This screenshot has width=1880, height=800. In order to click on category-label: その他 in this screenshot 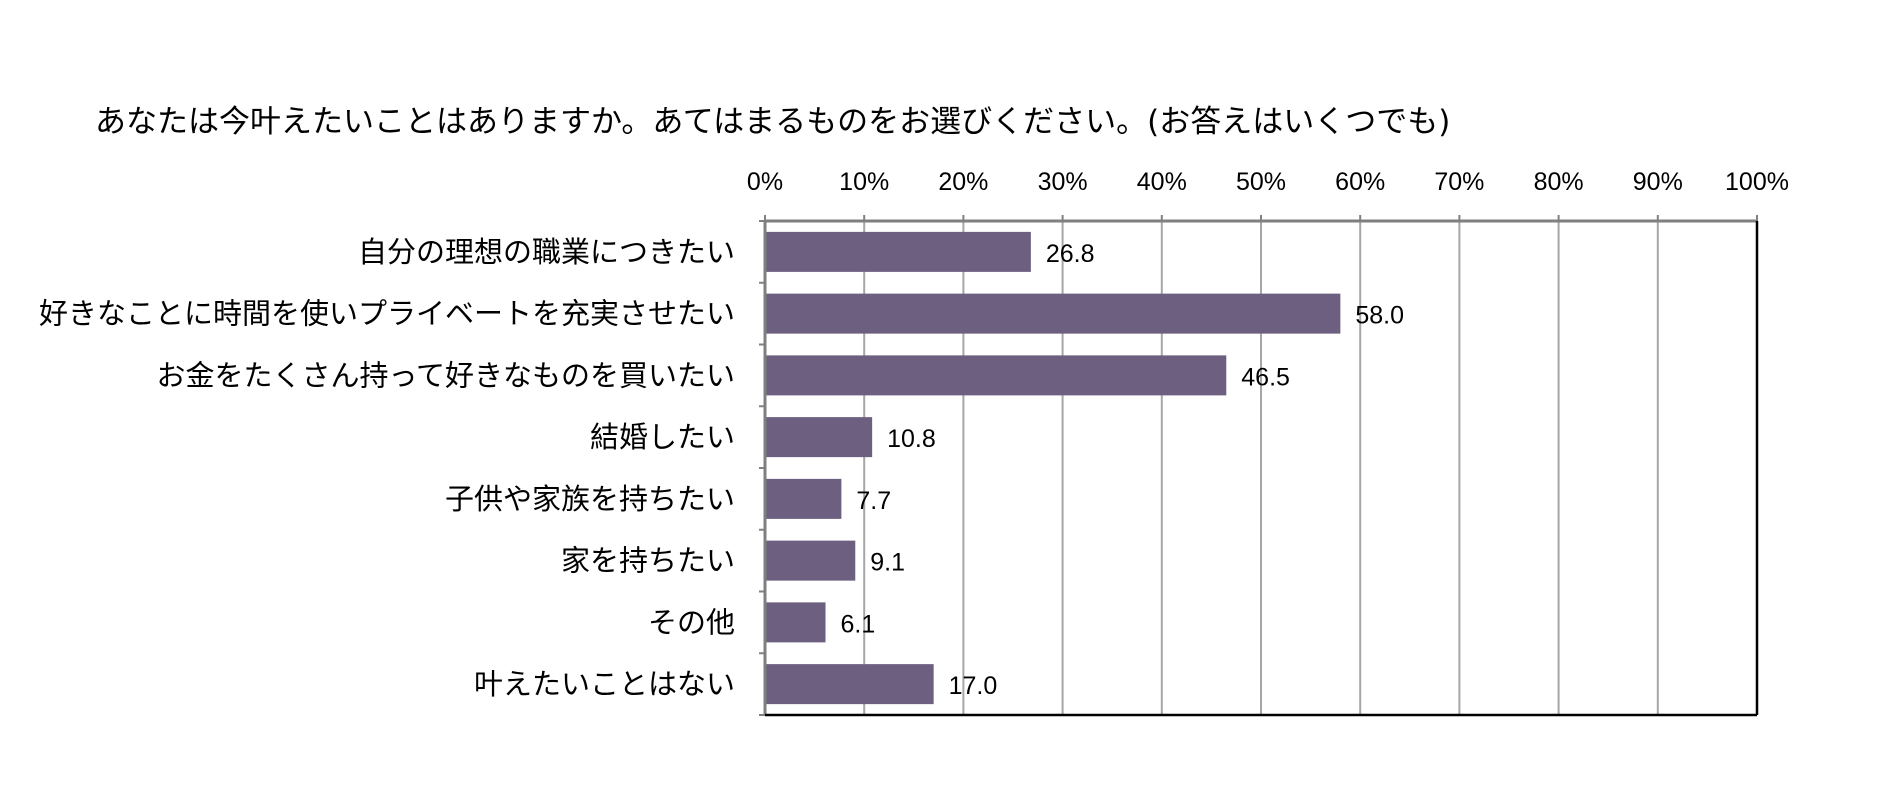, I will do `click(691, 622)`.